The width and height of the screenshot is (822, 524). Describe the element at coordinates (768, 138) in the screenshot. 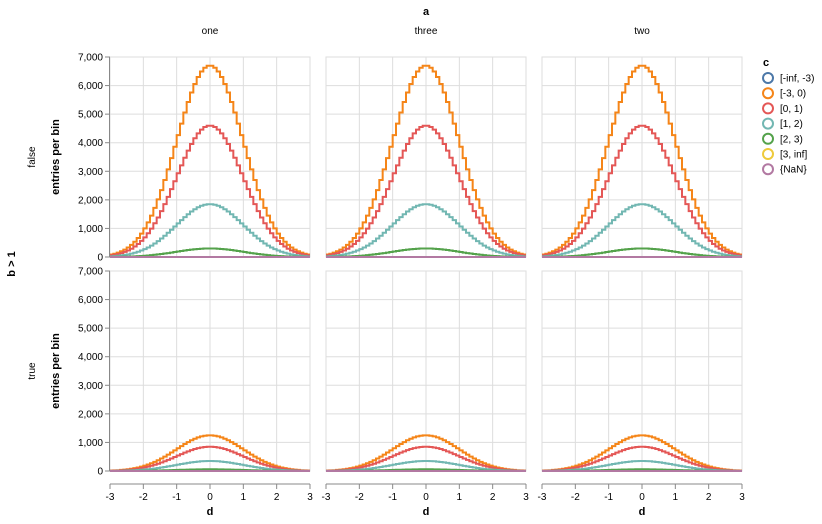

I see `legend-symbol-[2, 3)` at that location.